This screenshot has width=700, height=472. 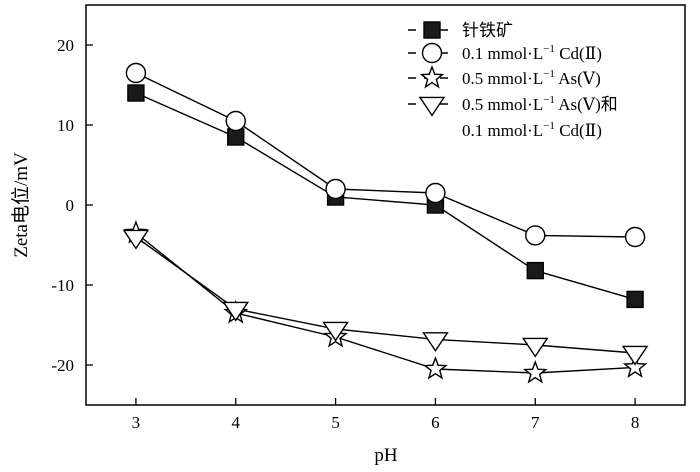 I want to click on x-tick-label: 8, so click(x=635, y=422).